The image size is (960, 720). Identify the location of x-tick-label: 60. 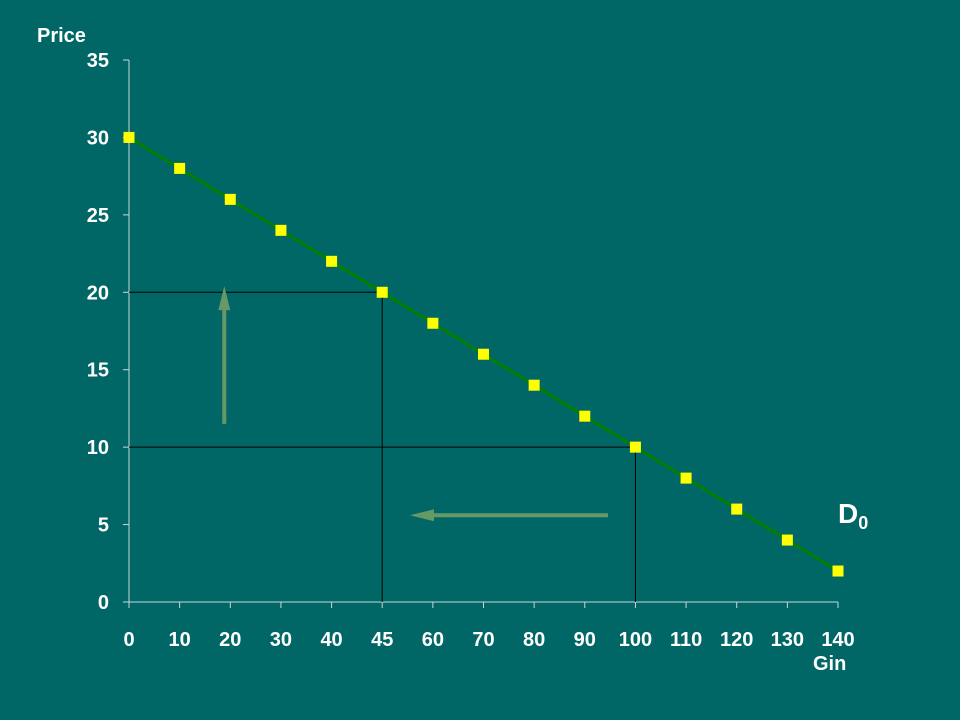
(433, 640).